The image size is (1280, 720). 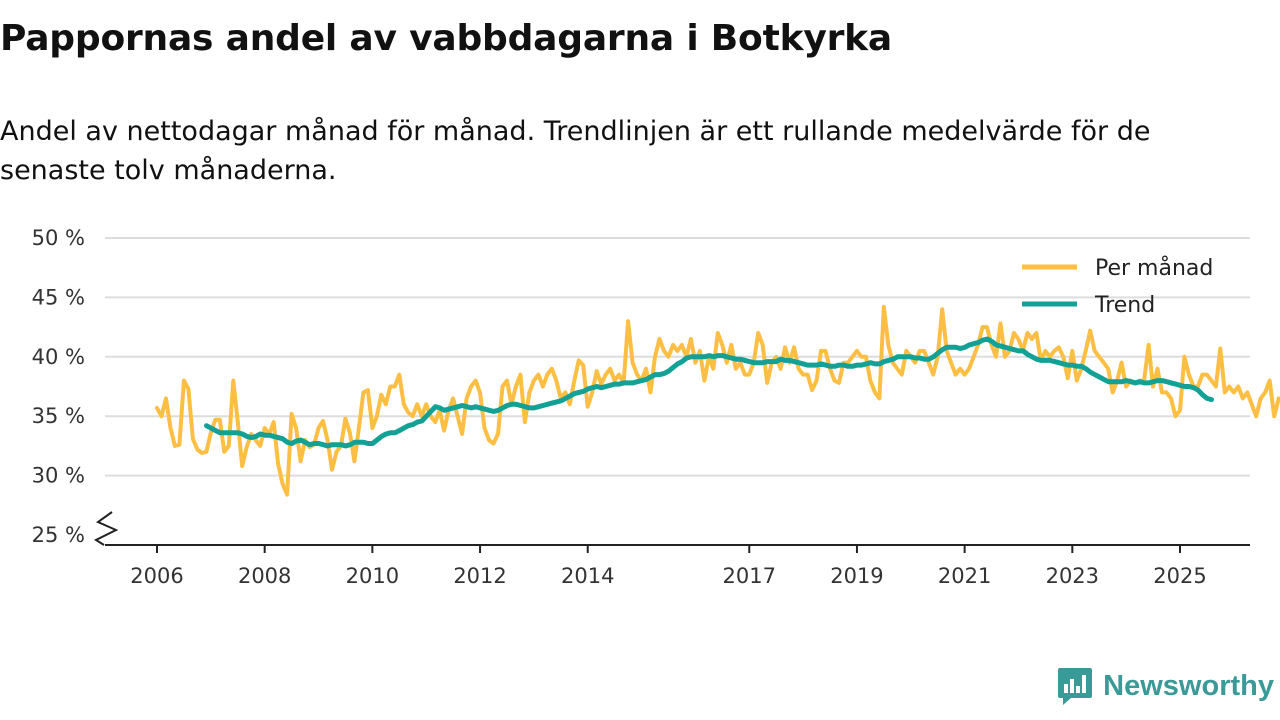 I want to click on x-tick-label: 2025, so click(x=1179, y=576).